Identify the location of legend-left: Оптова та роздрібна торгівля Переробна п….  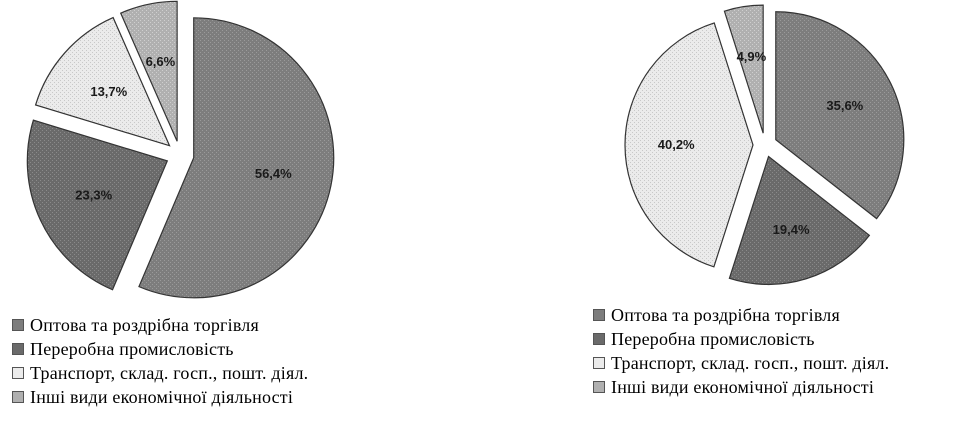
(160, 361).